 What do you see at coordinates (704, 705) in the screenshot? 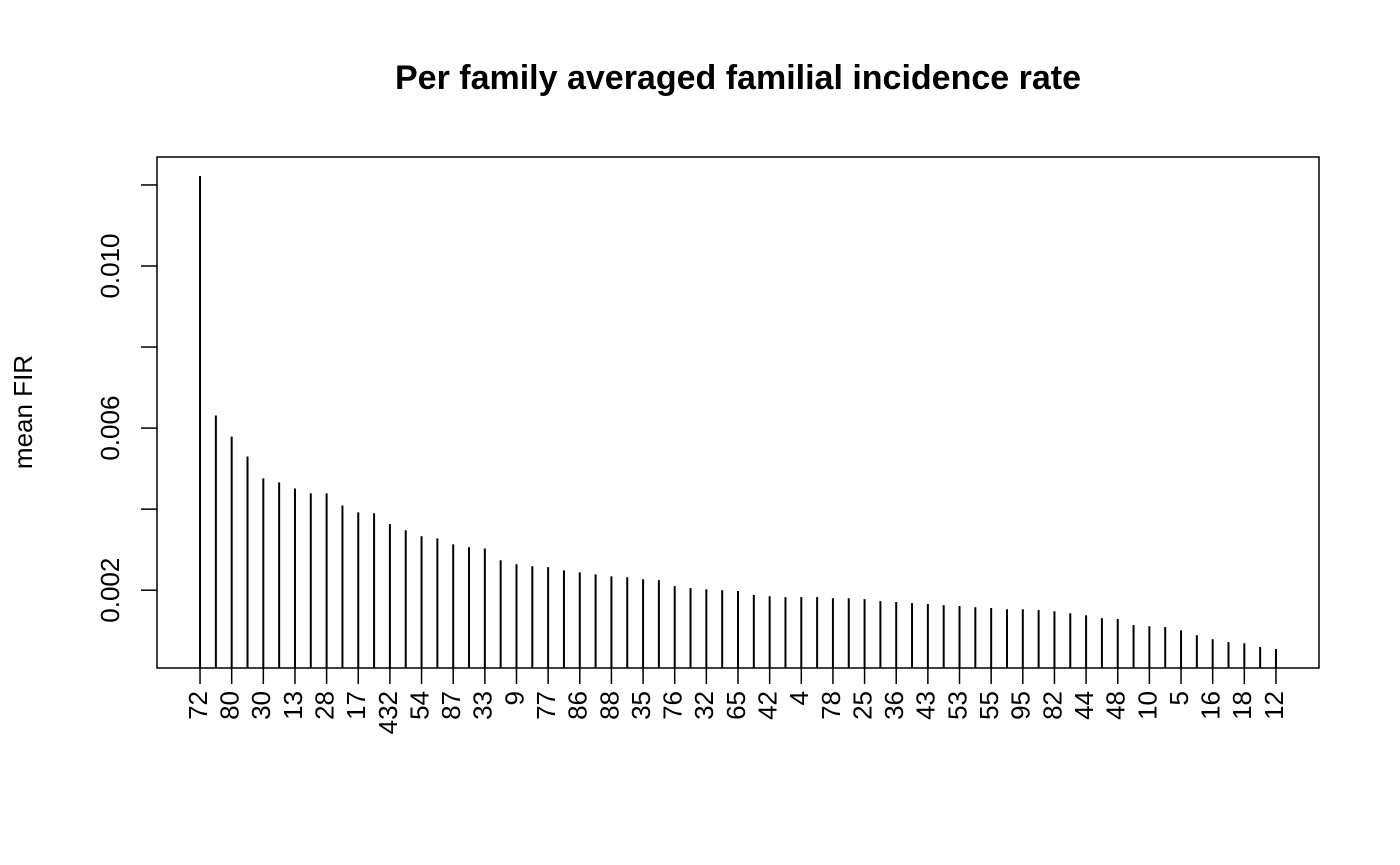
I see `x-tick-label: 32` at bounding box center [704, 705].